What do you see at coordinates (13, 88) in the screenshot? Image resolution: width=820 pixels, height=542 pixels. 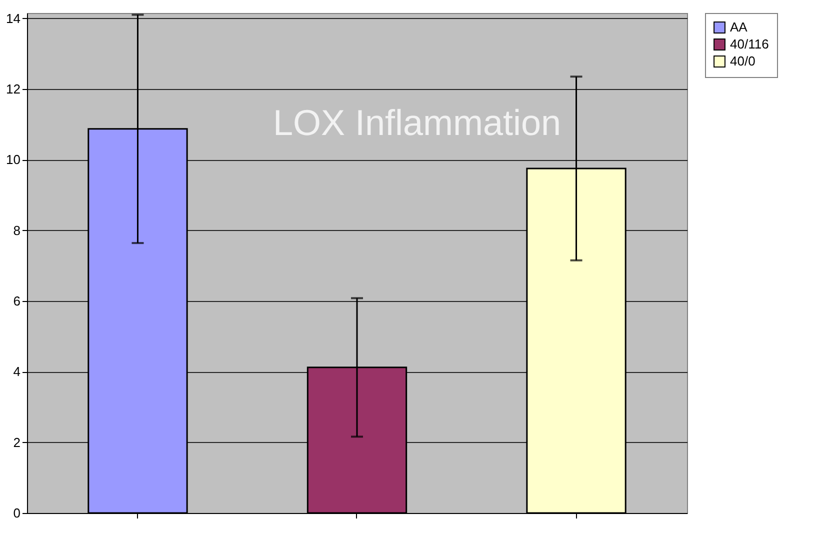 I see `y-tick-label: 12` at bounding box center [13, 88].